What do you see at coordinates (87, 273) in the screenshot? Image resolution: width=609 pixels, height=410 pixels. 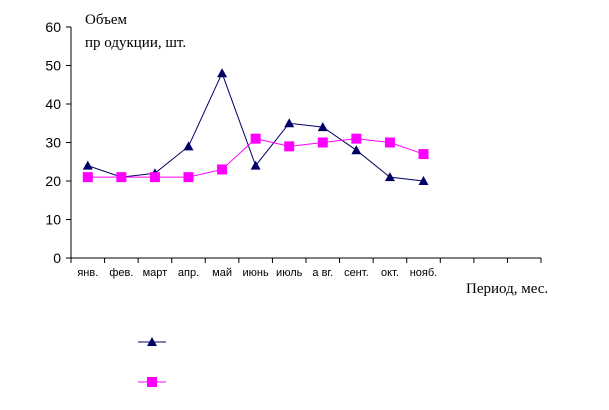 I see `x-tick-label: янв.` at bounding box center [87, 273].